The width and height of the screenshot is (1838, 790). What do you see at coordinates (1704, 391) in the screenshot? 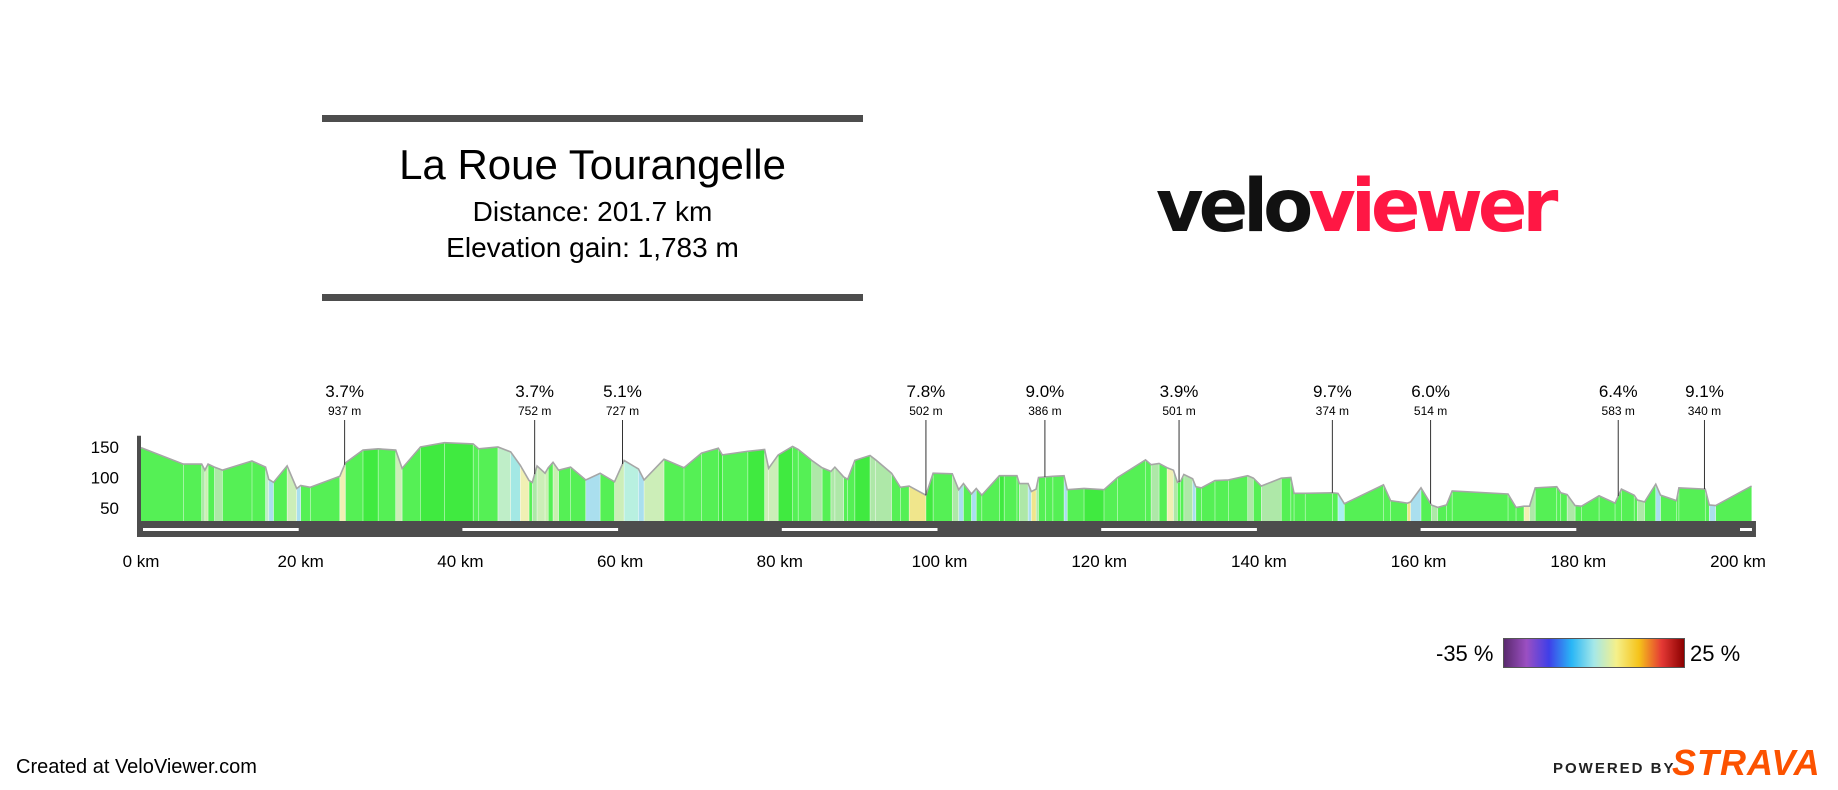
I see `climb-grade-label: 9.1%` at bounding box center [1704, 391].